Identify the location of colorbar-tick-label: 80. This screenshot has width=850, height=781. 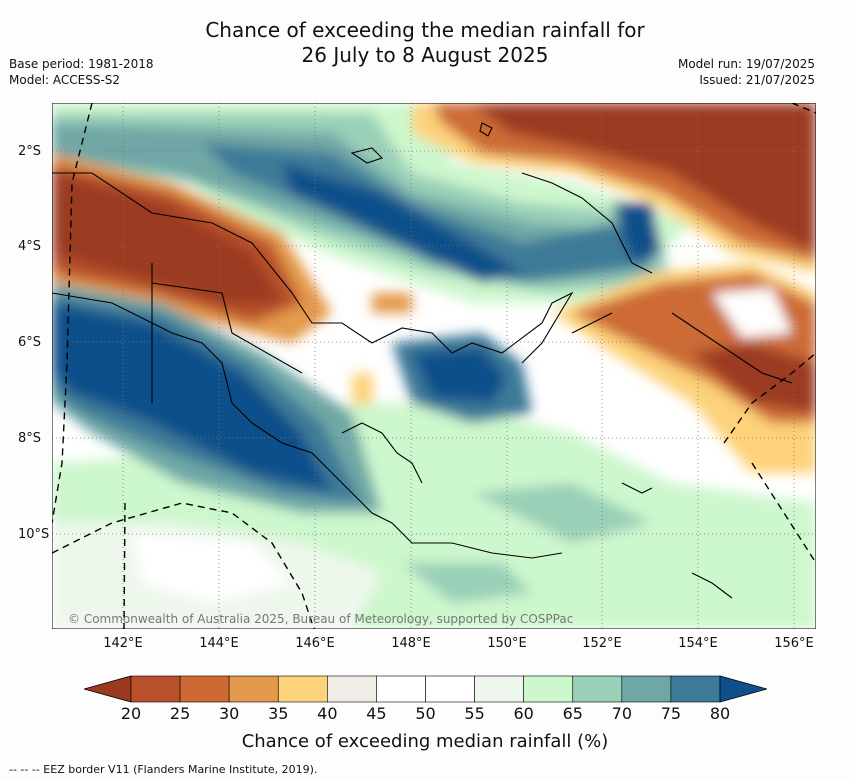
(720, 713).